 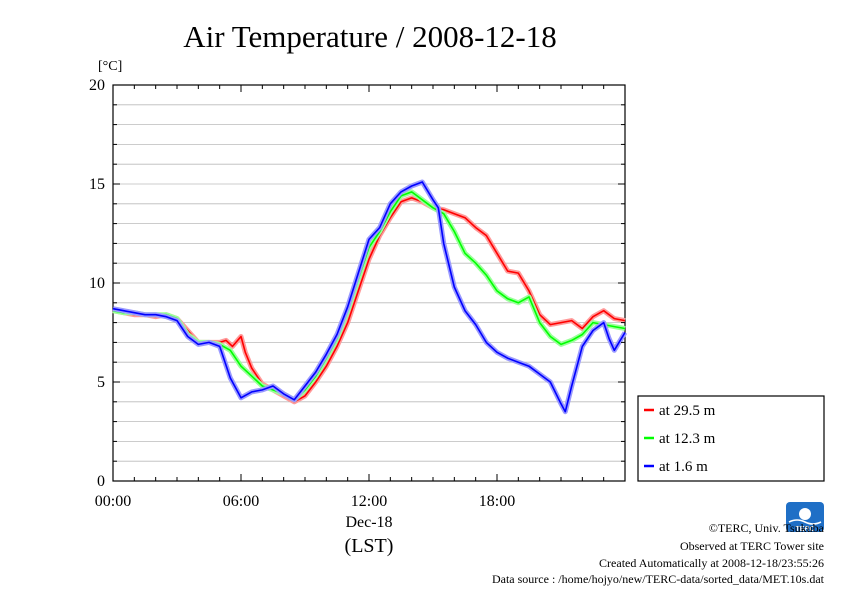 What do you see at coordinates (804, 529) in the screenshot?
I see `logo-text: TERC` at bounding box center [804, 529].